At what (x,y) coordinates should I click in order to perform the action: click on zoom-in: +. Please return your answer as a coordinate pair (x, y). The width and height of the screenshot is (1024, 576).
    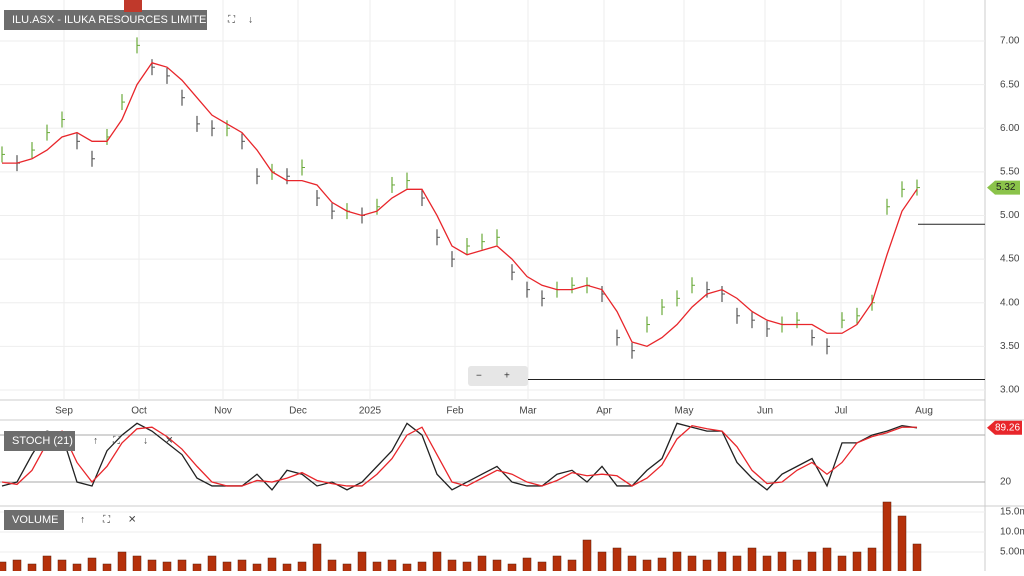
    Looking at the image, I should click on (507, 376).